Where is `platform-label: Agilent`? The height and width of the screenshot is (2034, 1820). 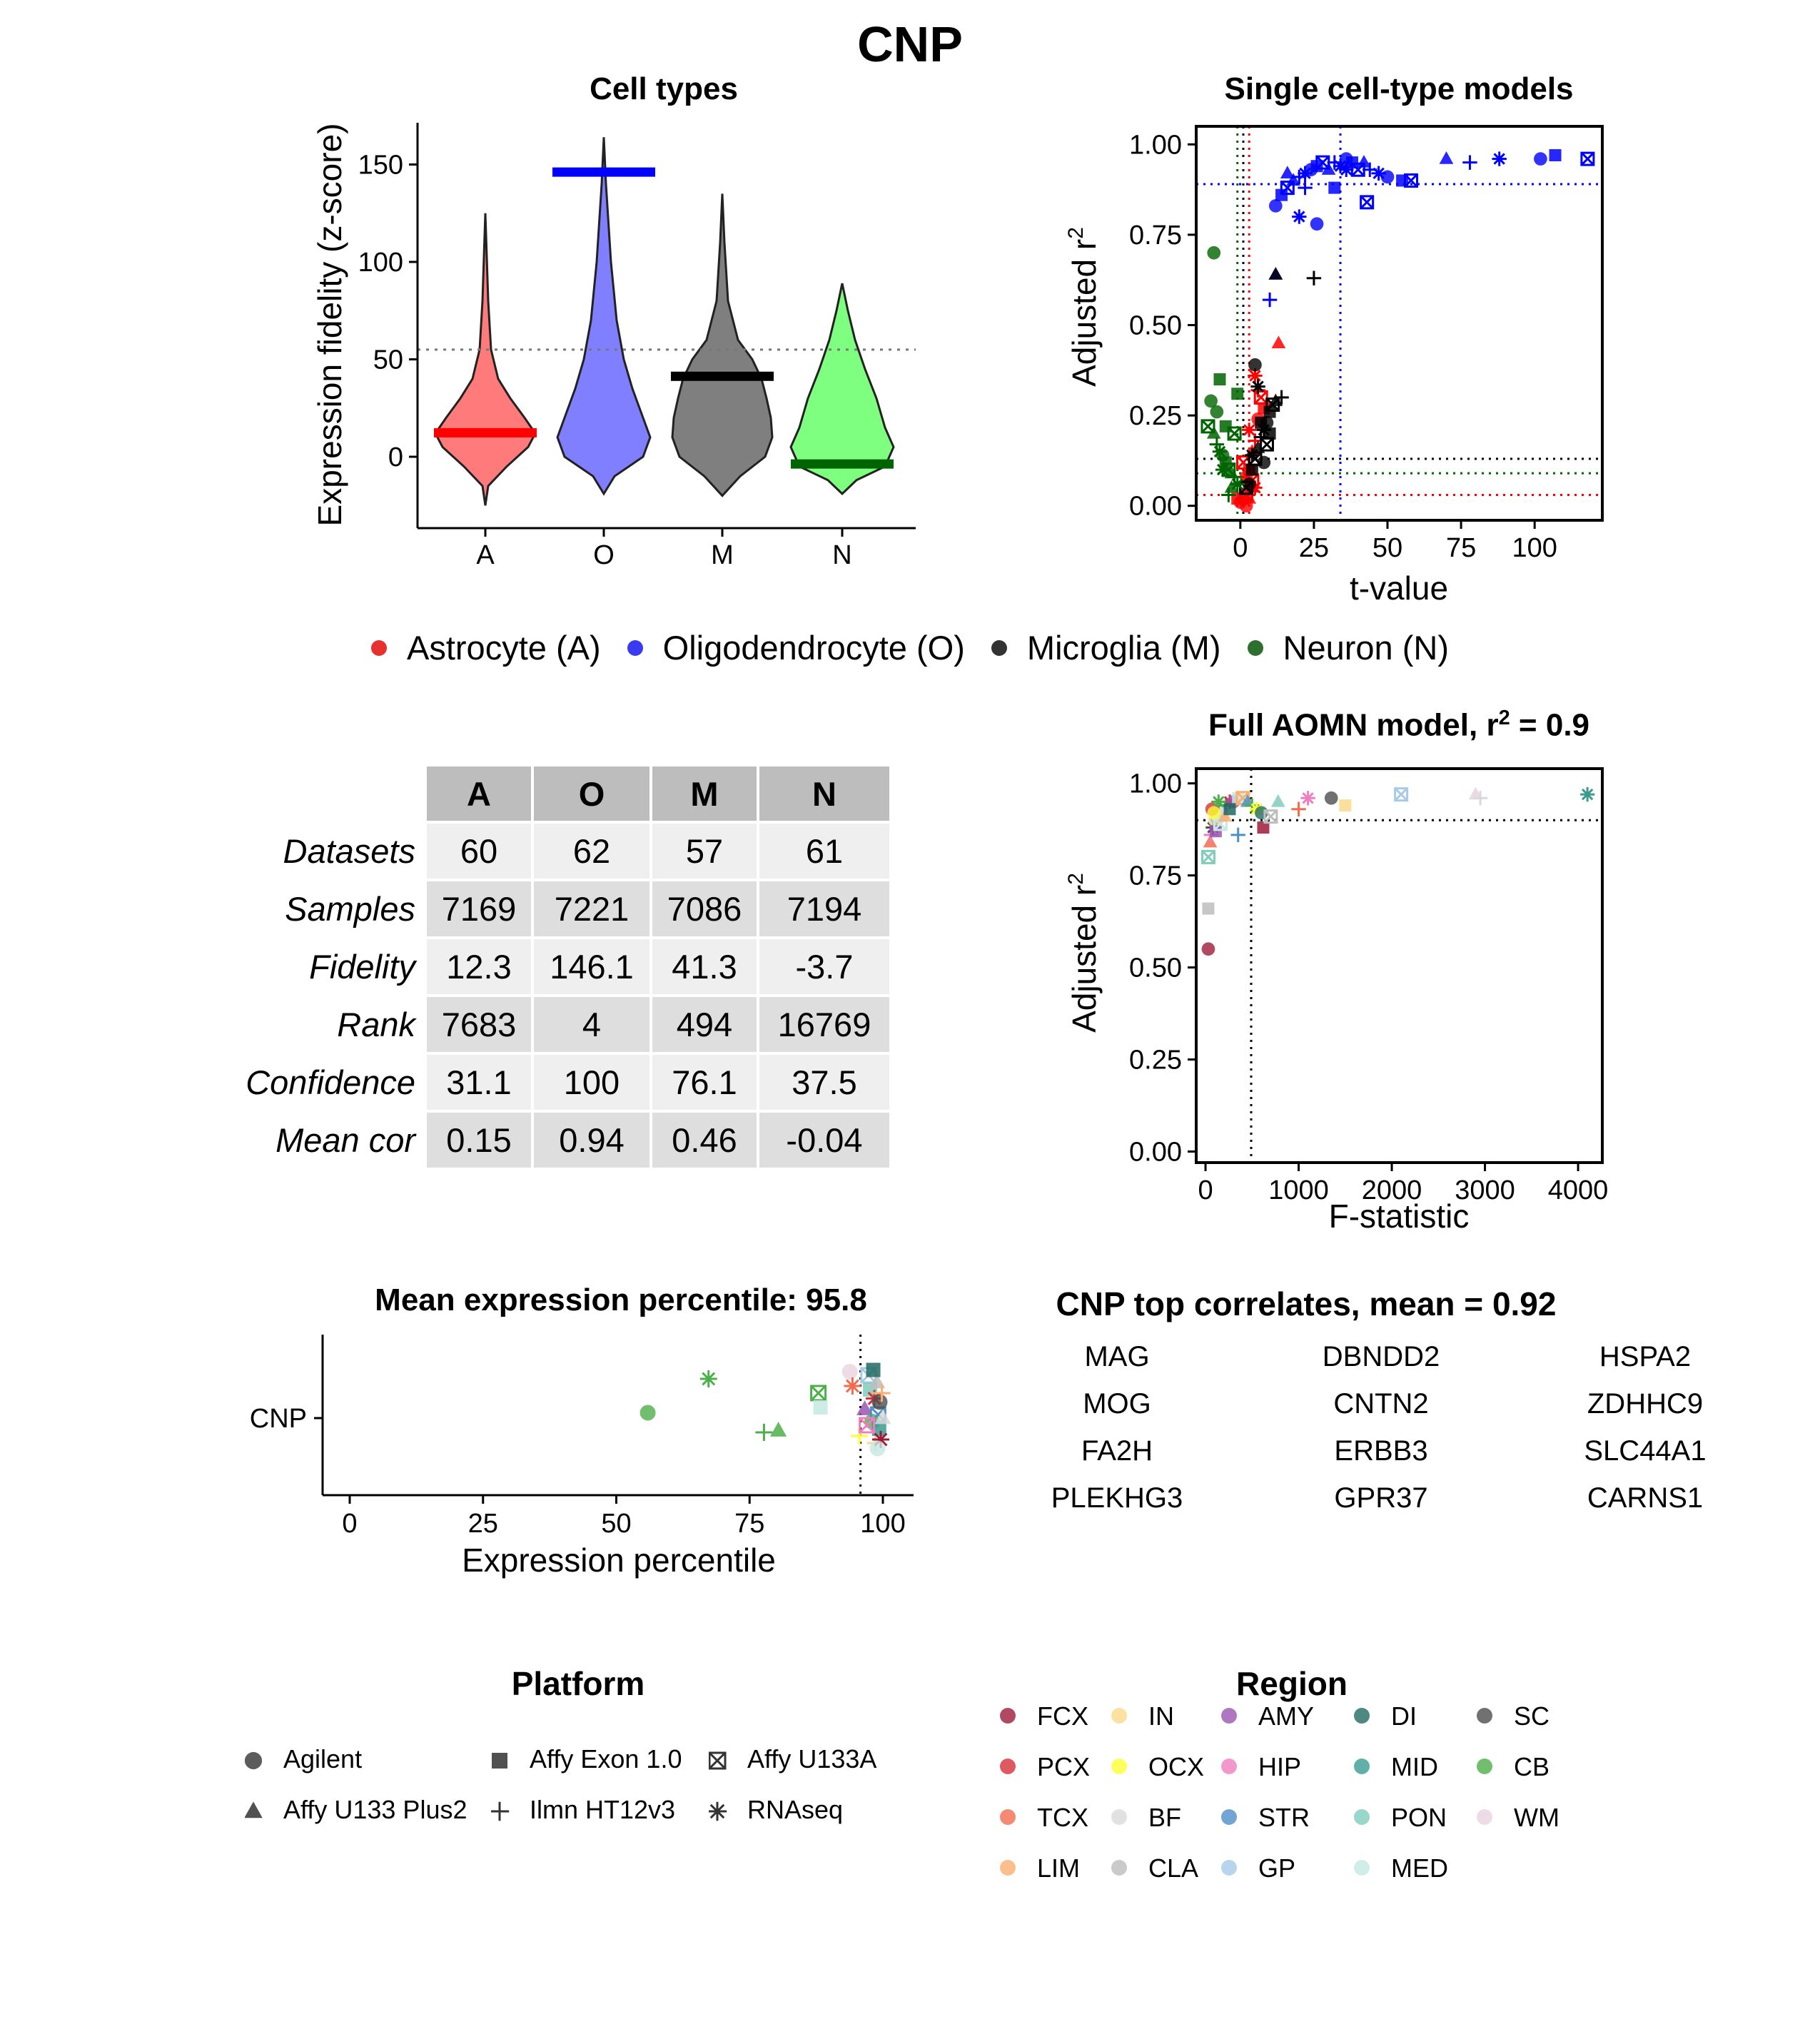
platform-label: Agilent is located at coordinates (323, 1759).